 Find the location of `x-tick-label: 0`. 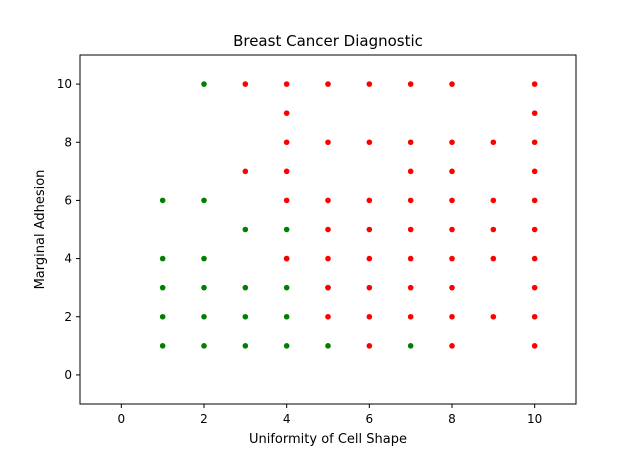

x-tick-label: 0 is located at coordinates (122, 419).